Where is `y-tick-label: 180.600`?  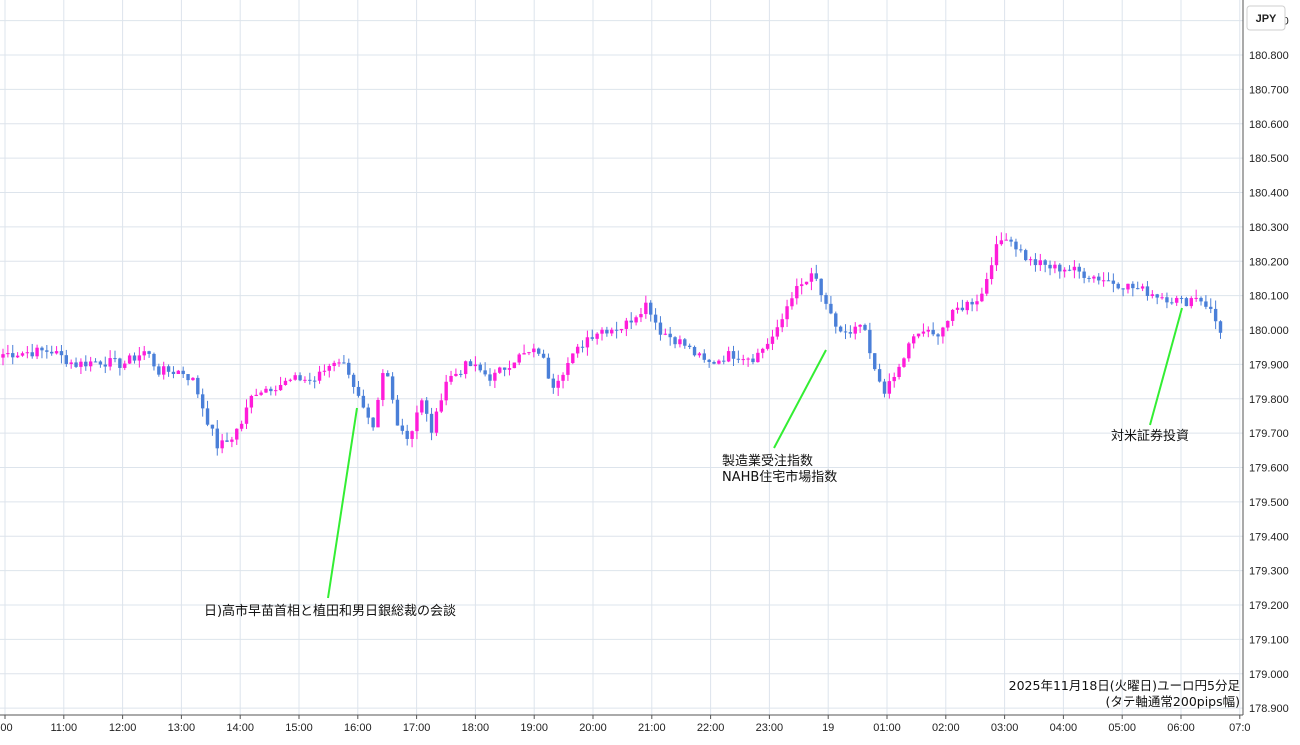 y-tick-label: 180.600 is located at coordinates (1269, 125).